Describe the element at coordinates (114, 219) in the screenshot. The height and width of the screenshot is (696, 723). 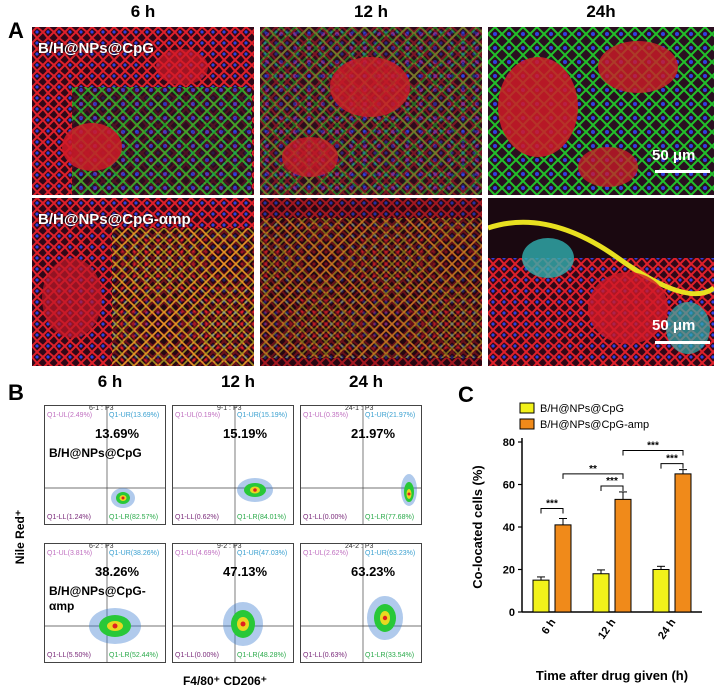
I see `row-label-amp: B/H@NPs@CpG-αmp` at that location.